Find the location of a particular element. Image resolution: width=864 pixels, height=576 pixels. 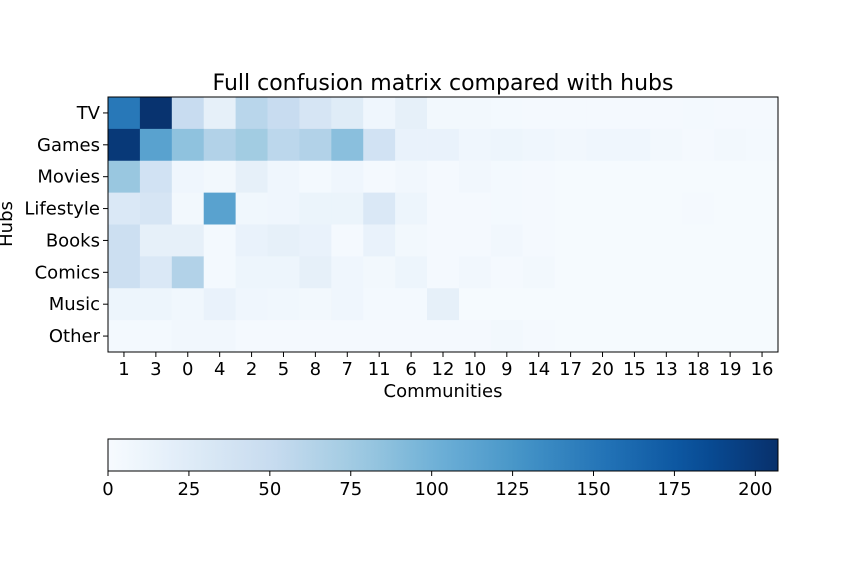

colorbar-tick-label: 50 is located at coordinates (269, 489).